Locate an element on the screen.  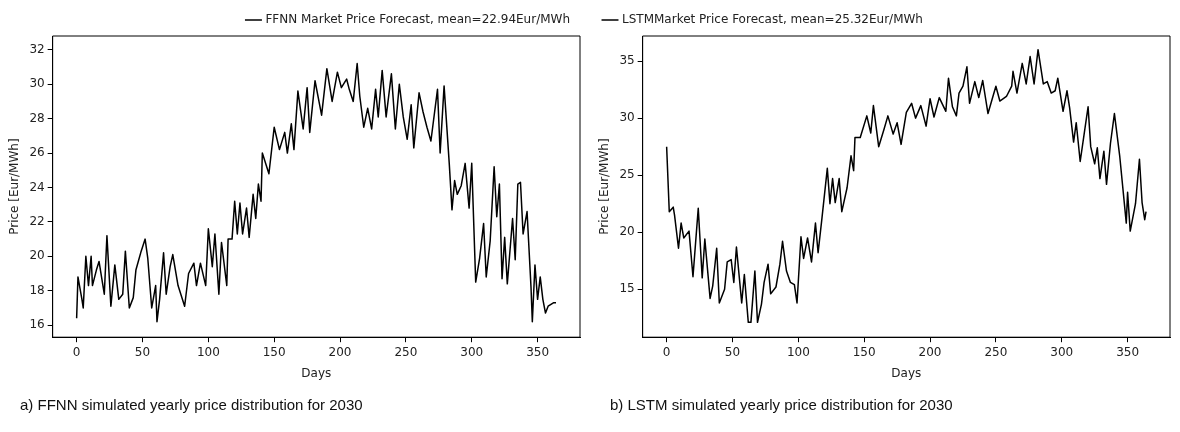
y-tick-label: 25 is located at coordinates (627, 174).